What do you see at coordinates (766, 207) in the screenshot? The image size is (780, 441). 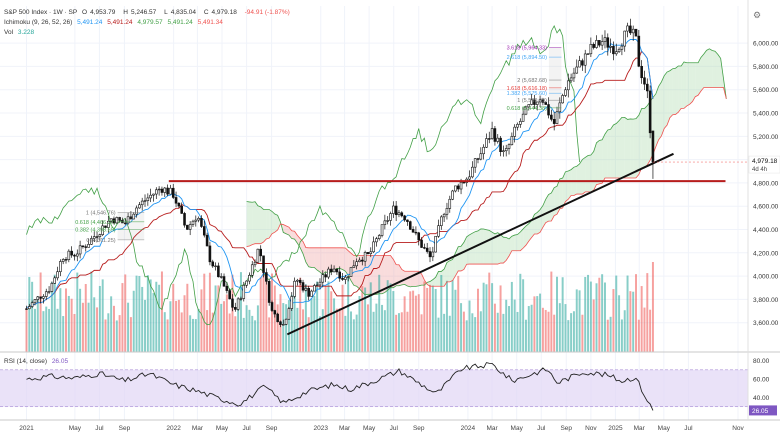 I see `price-tick-label: 4,600.00` at bounding box center [766, 207].